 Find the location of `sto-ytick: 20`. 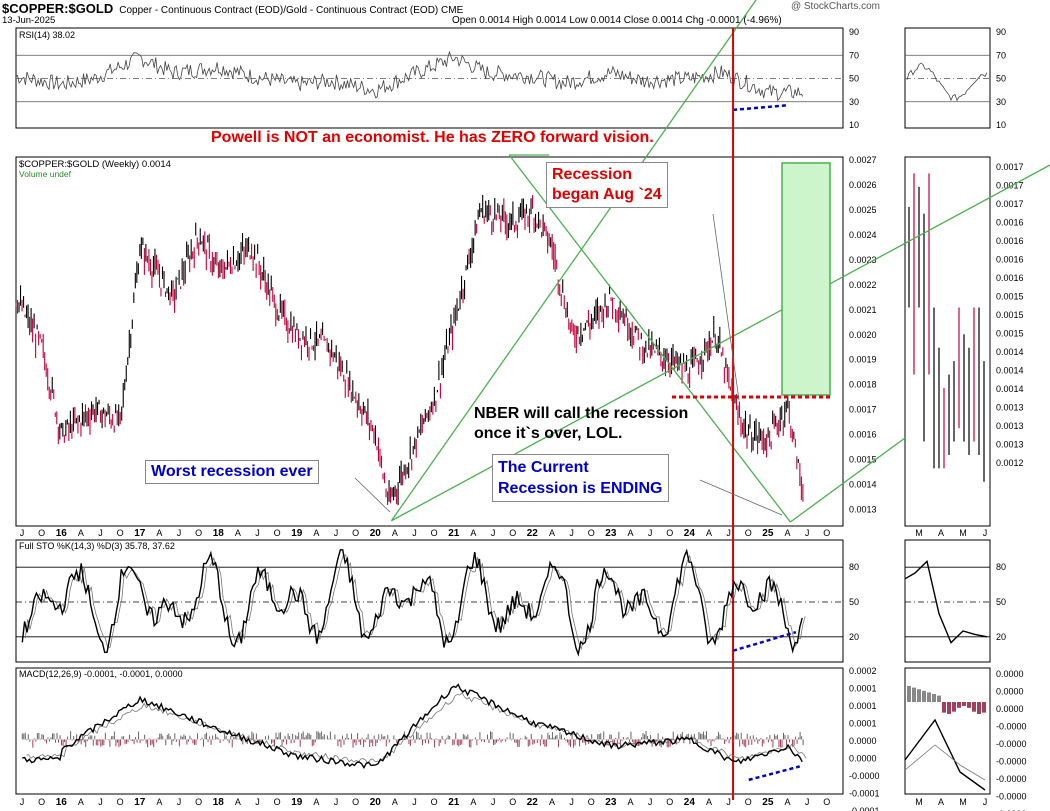

sto-ytick: 20 is located at coordinates (854, 637).